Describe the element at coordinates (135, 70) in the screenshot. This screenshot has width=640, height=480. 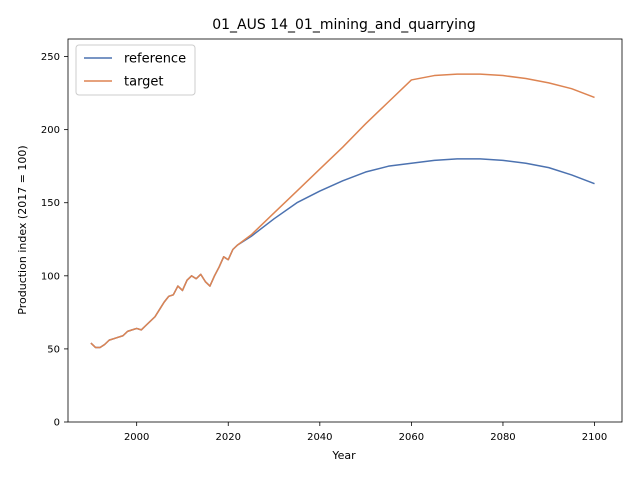
I see `legend: reference target` at that location.